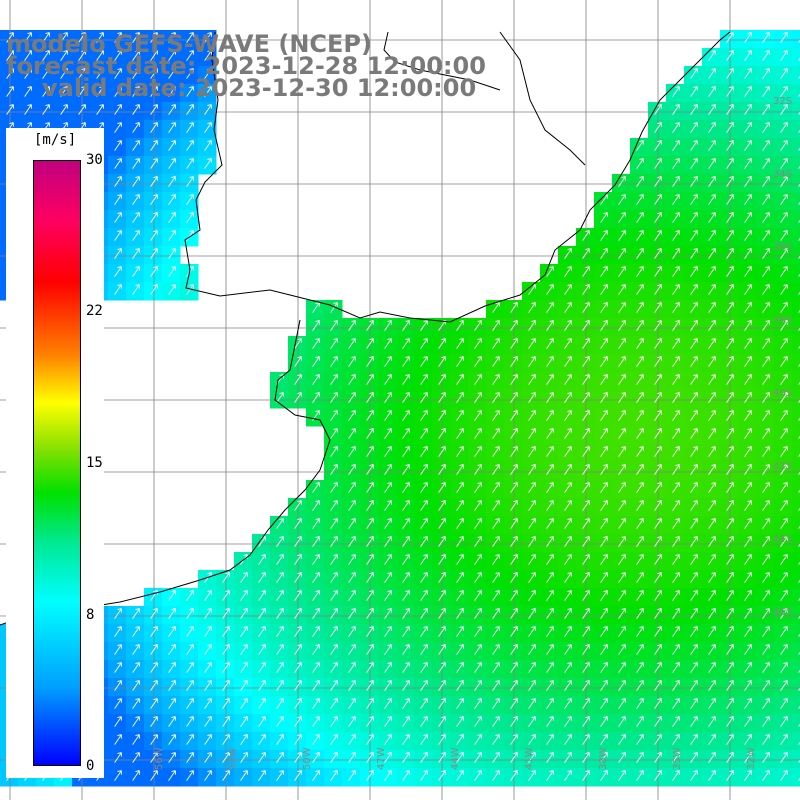  Describe the element at coordinates (233, 758) in the screenshot. I see `longitude-label: 53W` at that location.